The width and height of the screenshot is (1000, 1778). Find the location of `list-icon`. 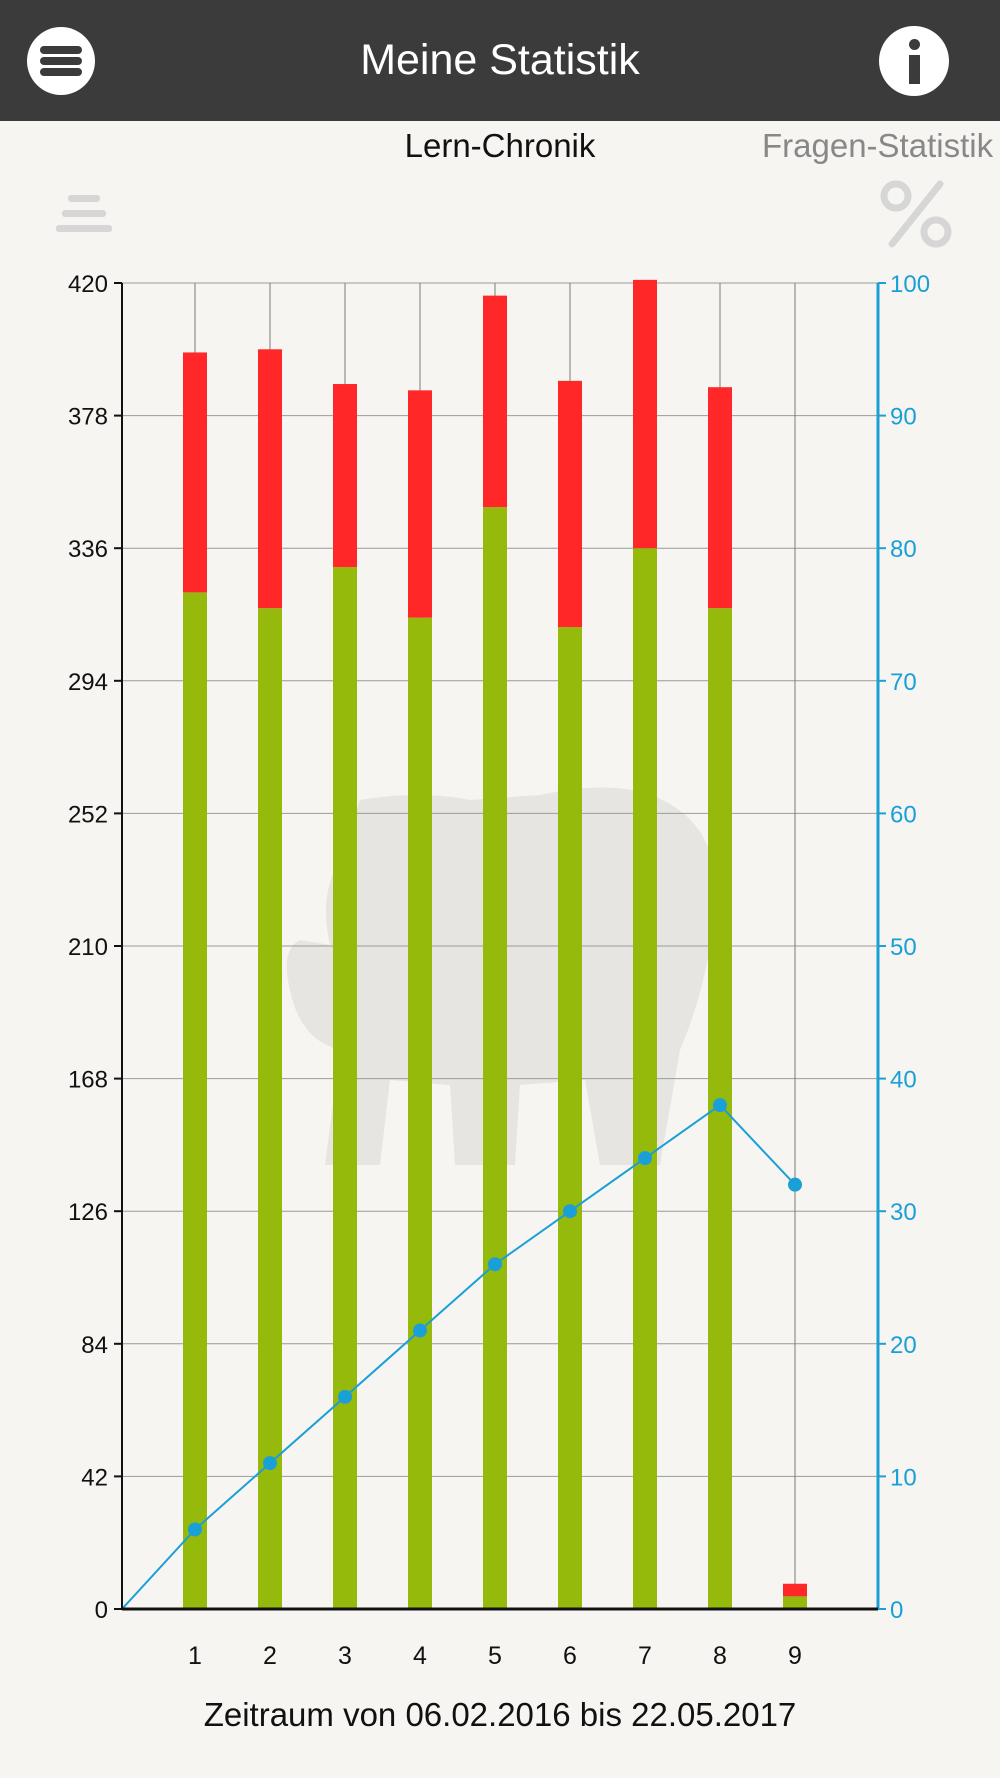

list-icon is located at coordinates (84, 214).